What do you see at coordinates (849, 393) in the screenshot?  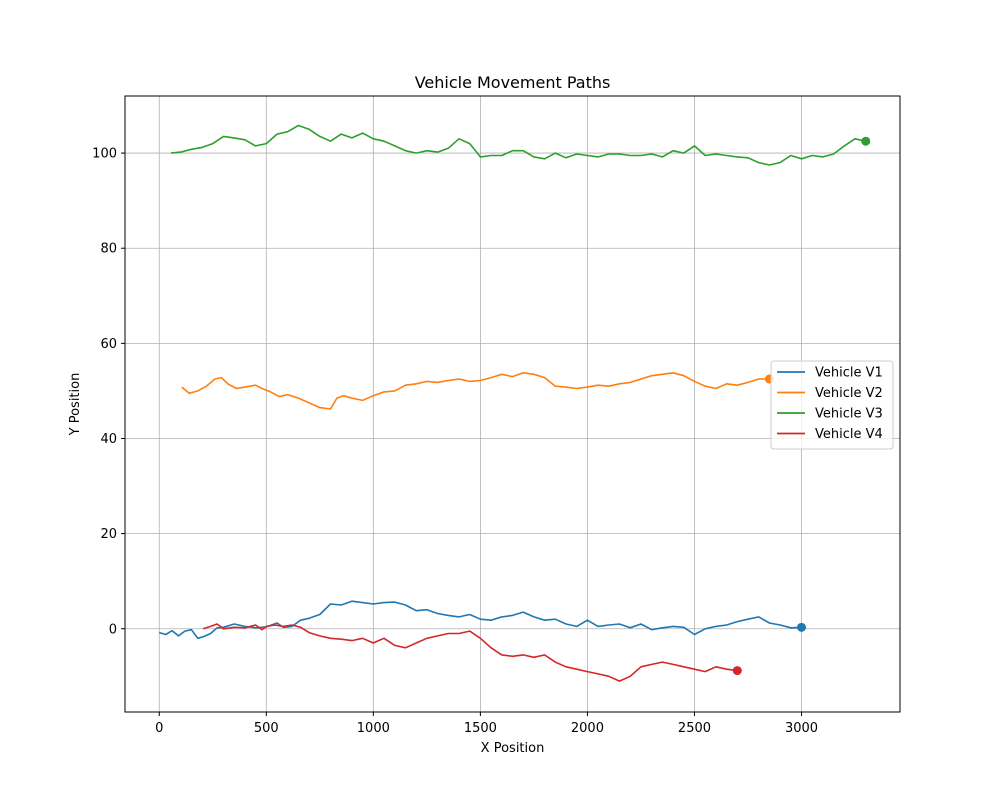 I see `legend-label-v2: Vehicle V2` at bounding box center [849, 393].